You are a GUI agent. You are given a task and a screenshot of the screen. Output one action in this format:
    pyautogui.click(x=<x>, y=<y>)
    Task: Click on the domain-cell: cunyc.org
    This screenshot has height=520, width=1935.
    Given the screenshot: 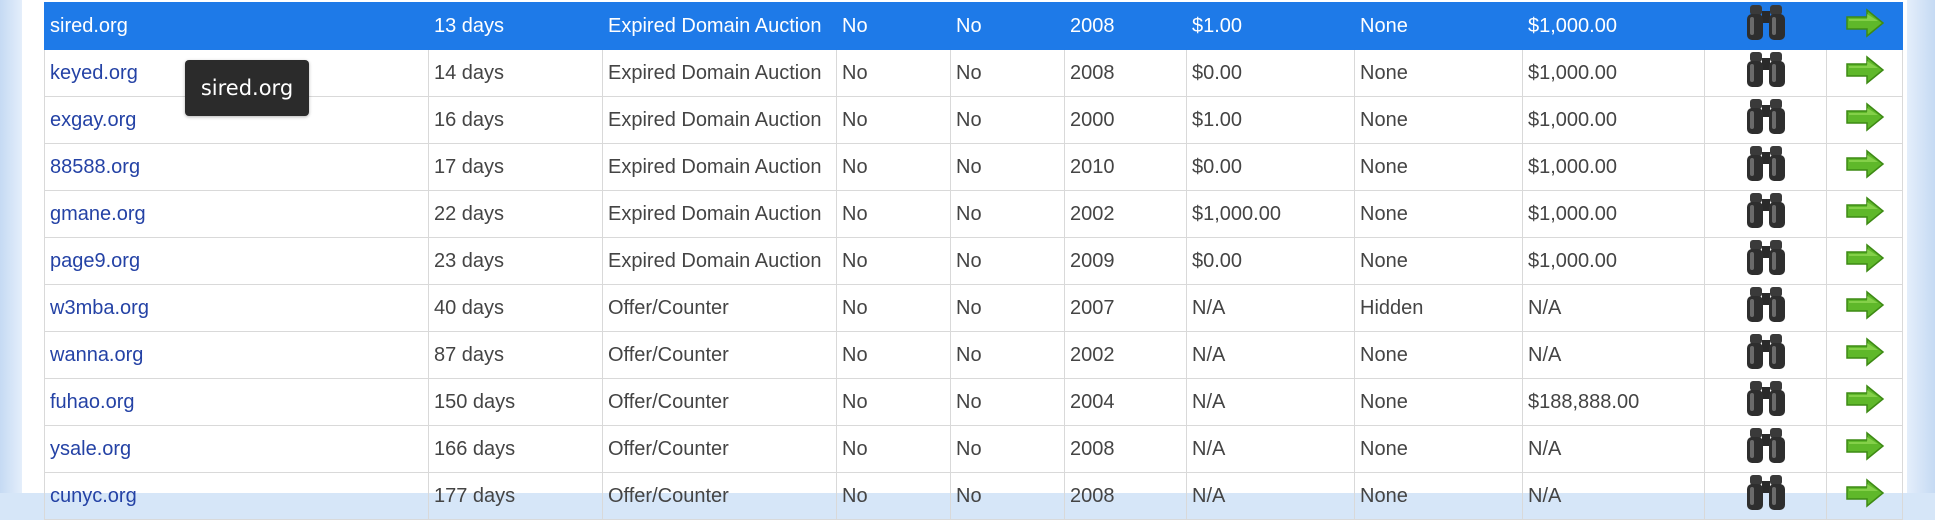 What is the action you would take?
    pyautogui.click(x=236, y=496)
    